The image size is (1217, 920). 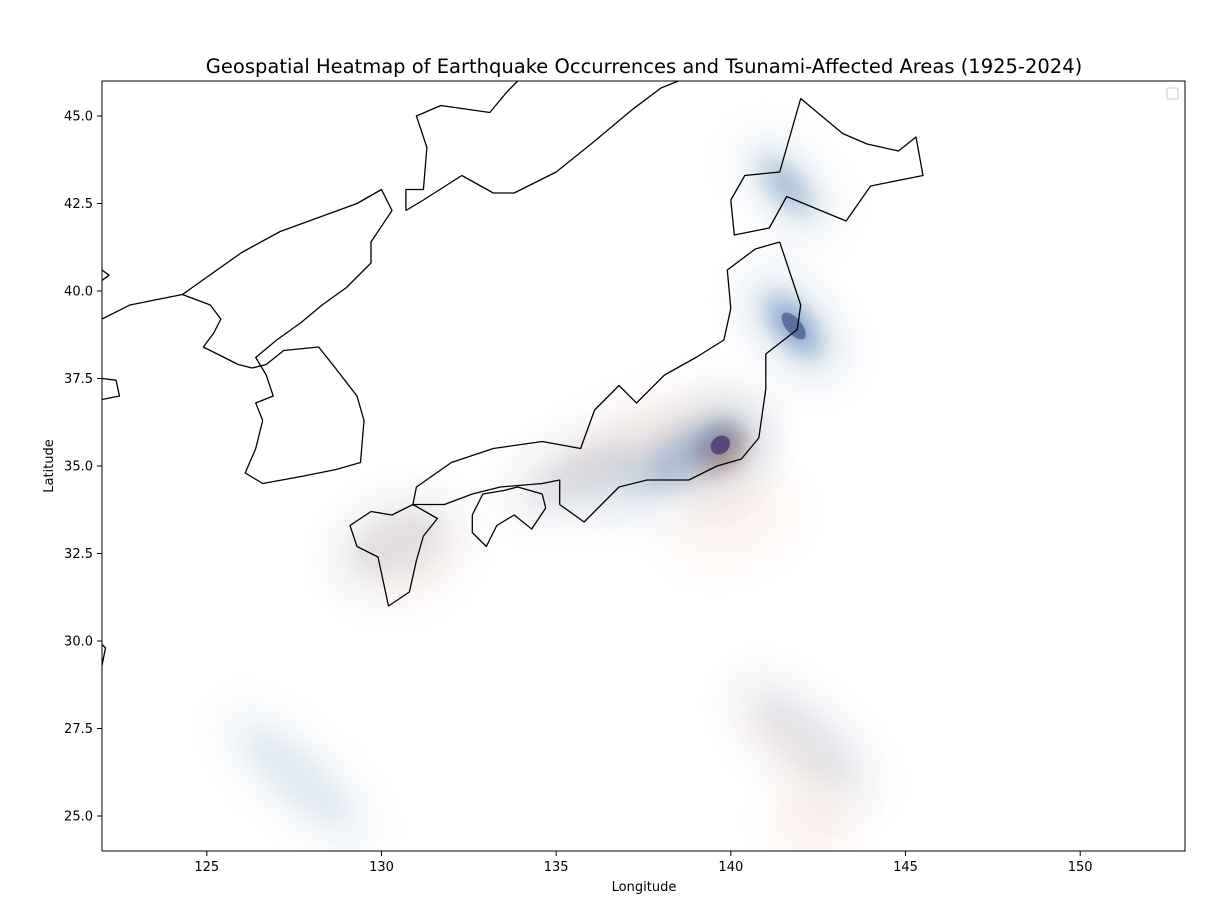 What do you see at coordinates (1172, 93) in the screenshot?
I see `legend-box` at bounding box center [1172, 93].